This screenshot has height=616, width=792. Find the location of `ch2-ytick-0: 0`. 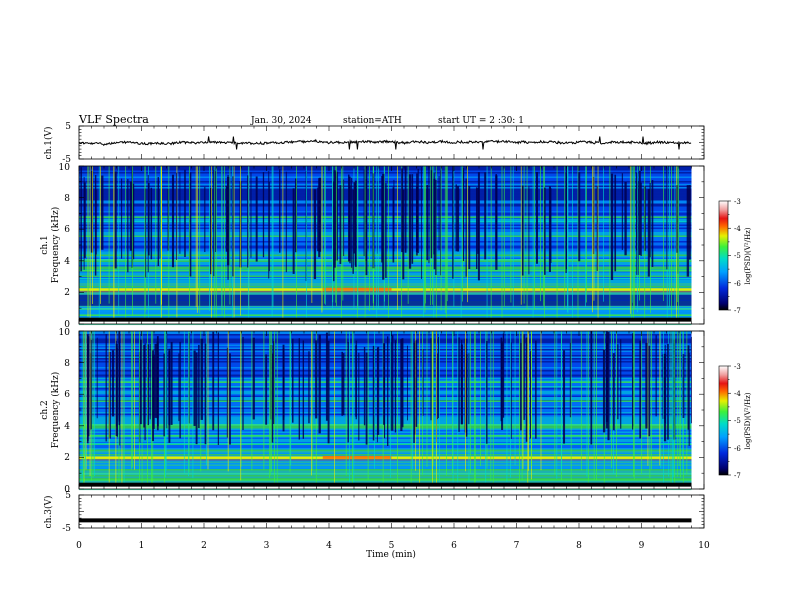

ch2-ytick-0: 0 is located at coordinates (67, 490).